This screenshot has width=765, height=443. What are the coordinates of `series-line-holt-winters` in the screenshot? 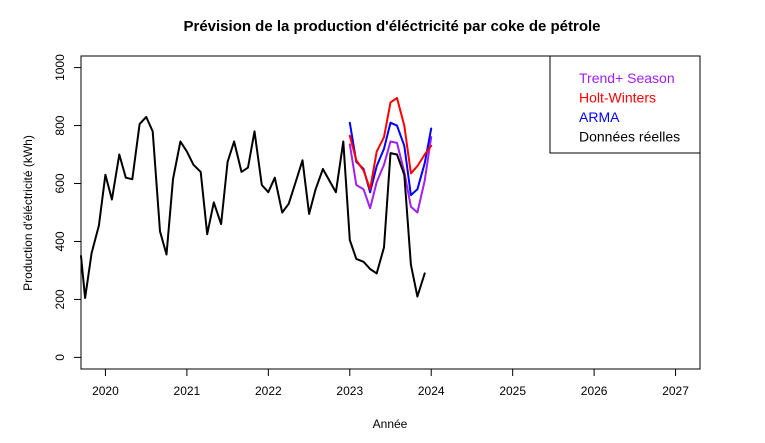 It's located at (390, 144).